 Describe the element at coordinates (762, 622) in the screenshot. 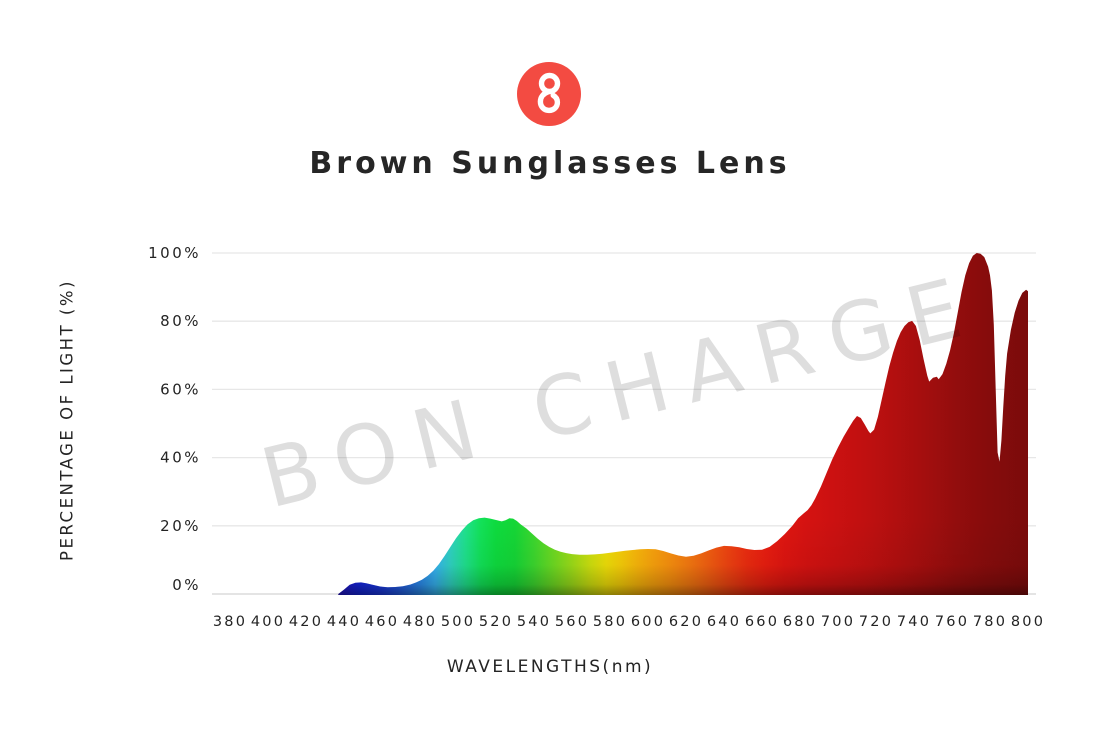

I see `x-tick-label: 660` at that location.